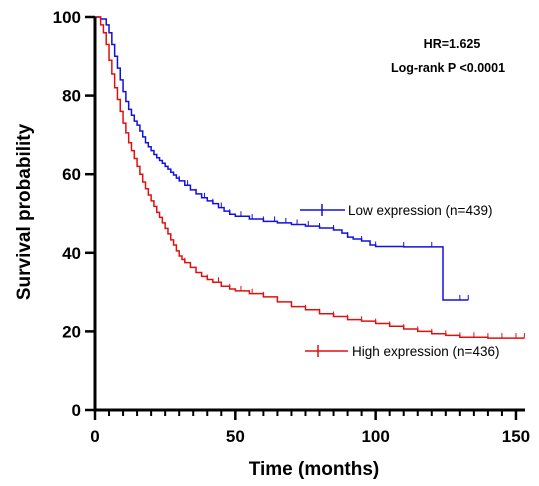  What do you see at coordinates (76, 410) in the screenshot?
I see `y-tick-label: 0` at bounding box center [76, 410].